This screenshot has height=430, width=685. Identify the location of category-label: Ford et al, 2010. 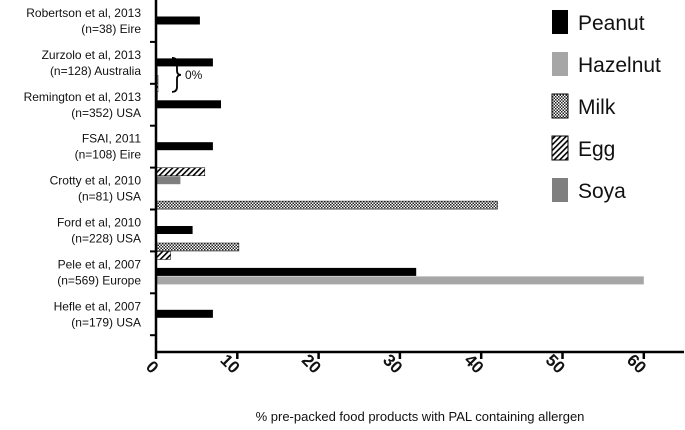
(99, 223).